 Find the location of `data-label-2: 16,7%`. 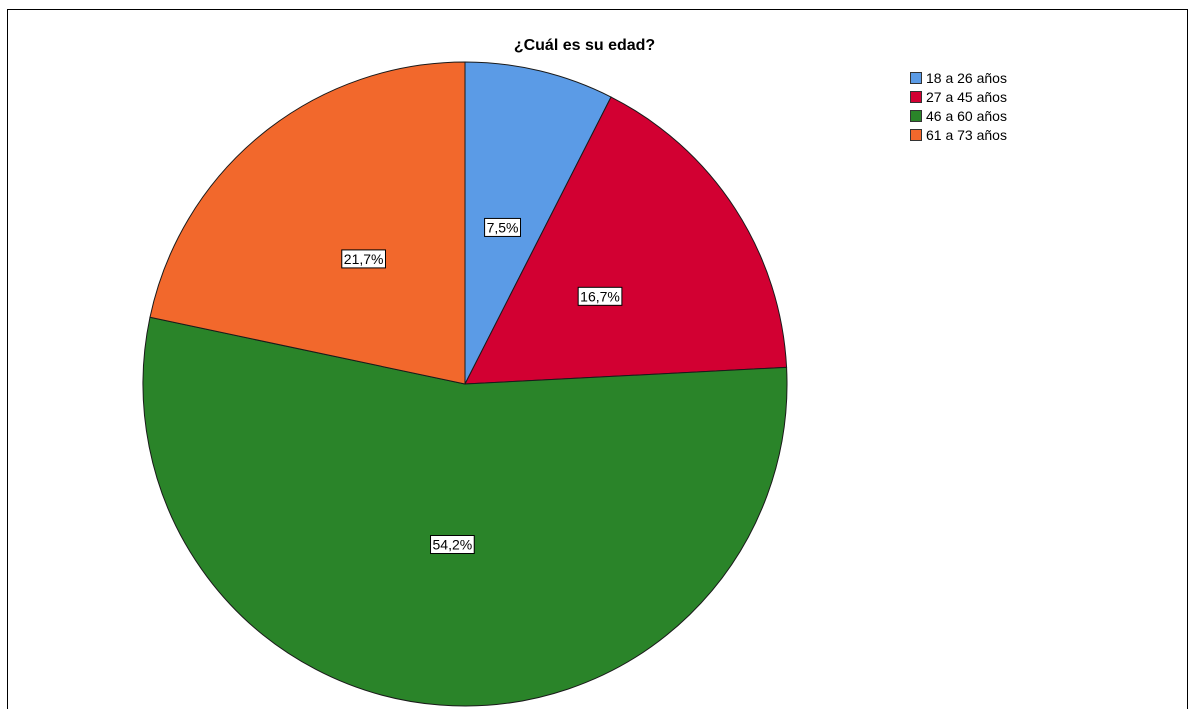

data-label-2: 16,7% is located at coordinates (600, 296).